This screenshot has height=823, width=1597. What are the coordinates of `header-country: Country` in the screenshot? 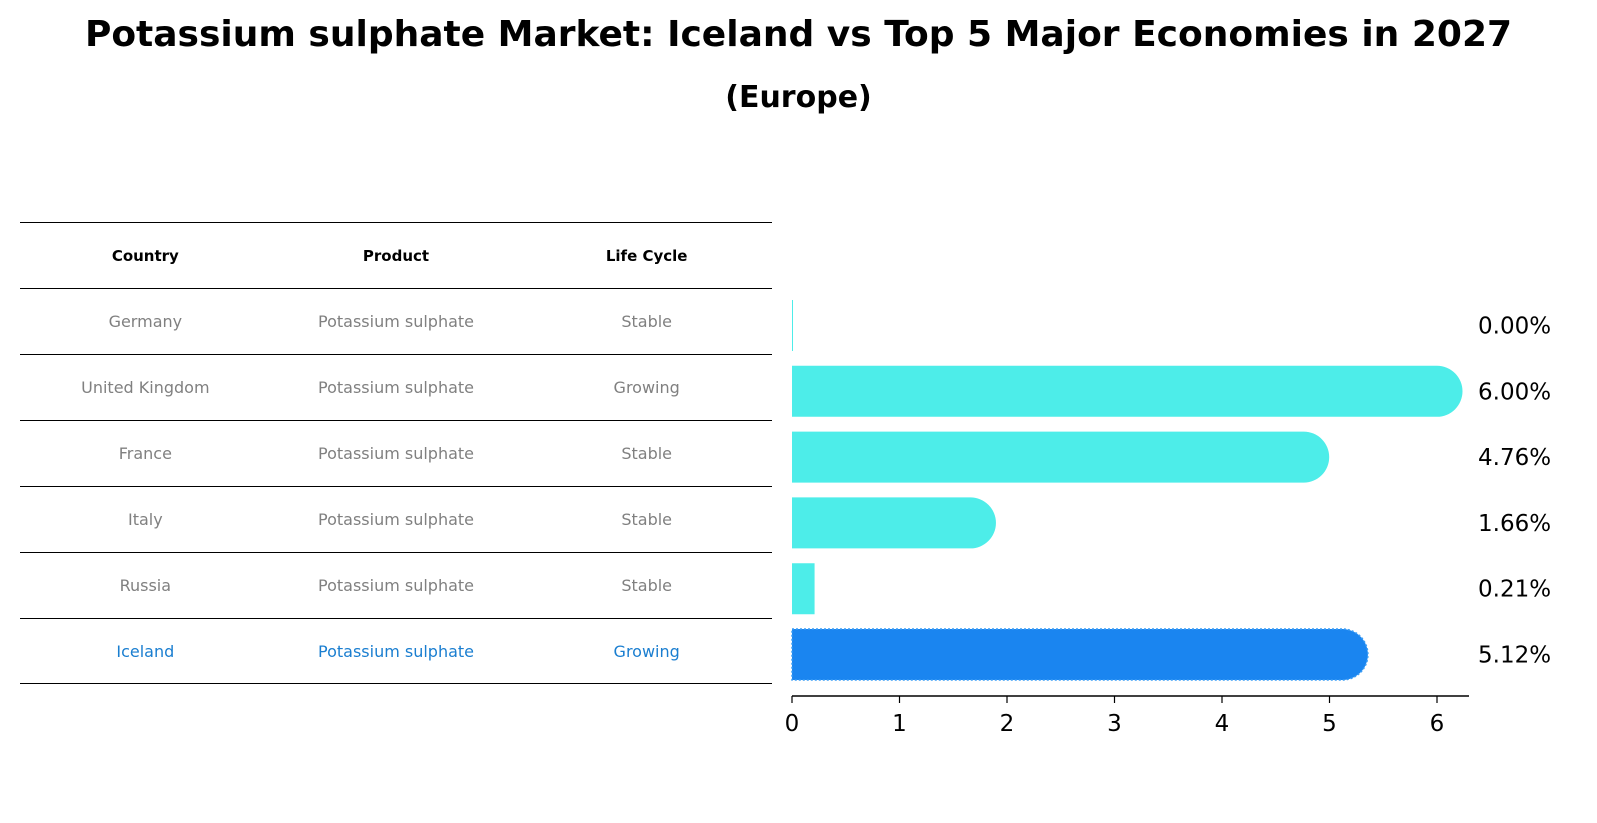 It's located at (145, 255).